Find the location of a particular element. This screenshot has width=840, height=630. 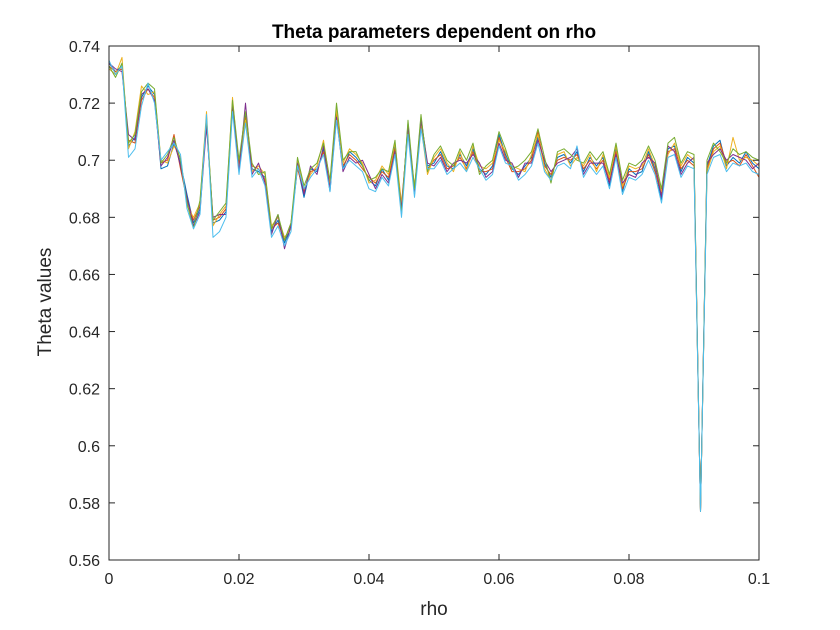

y-tick-label: 0.6 is located at coordinates (89, 447).